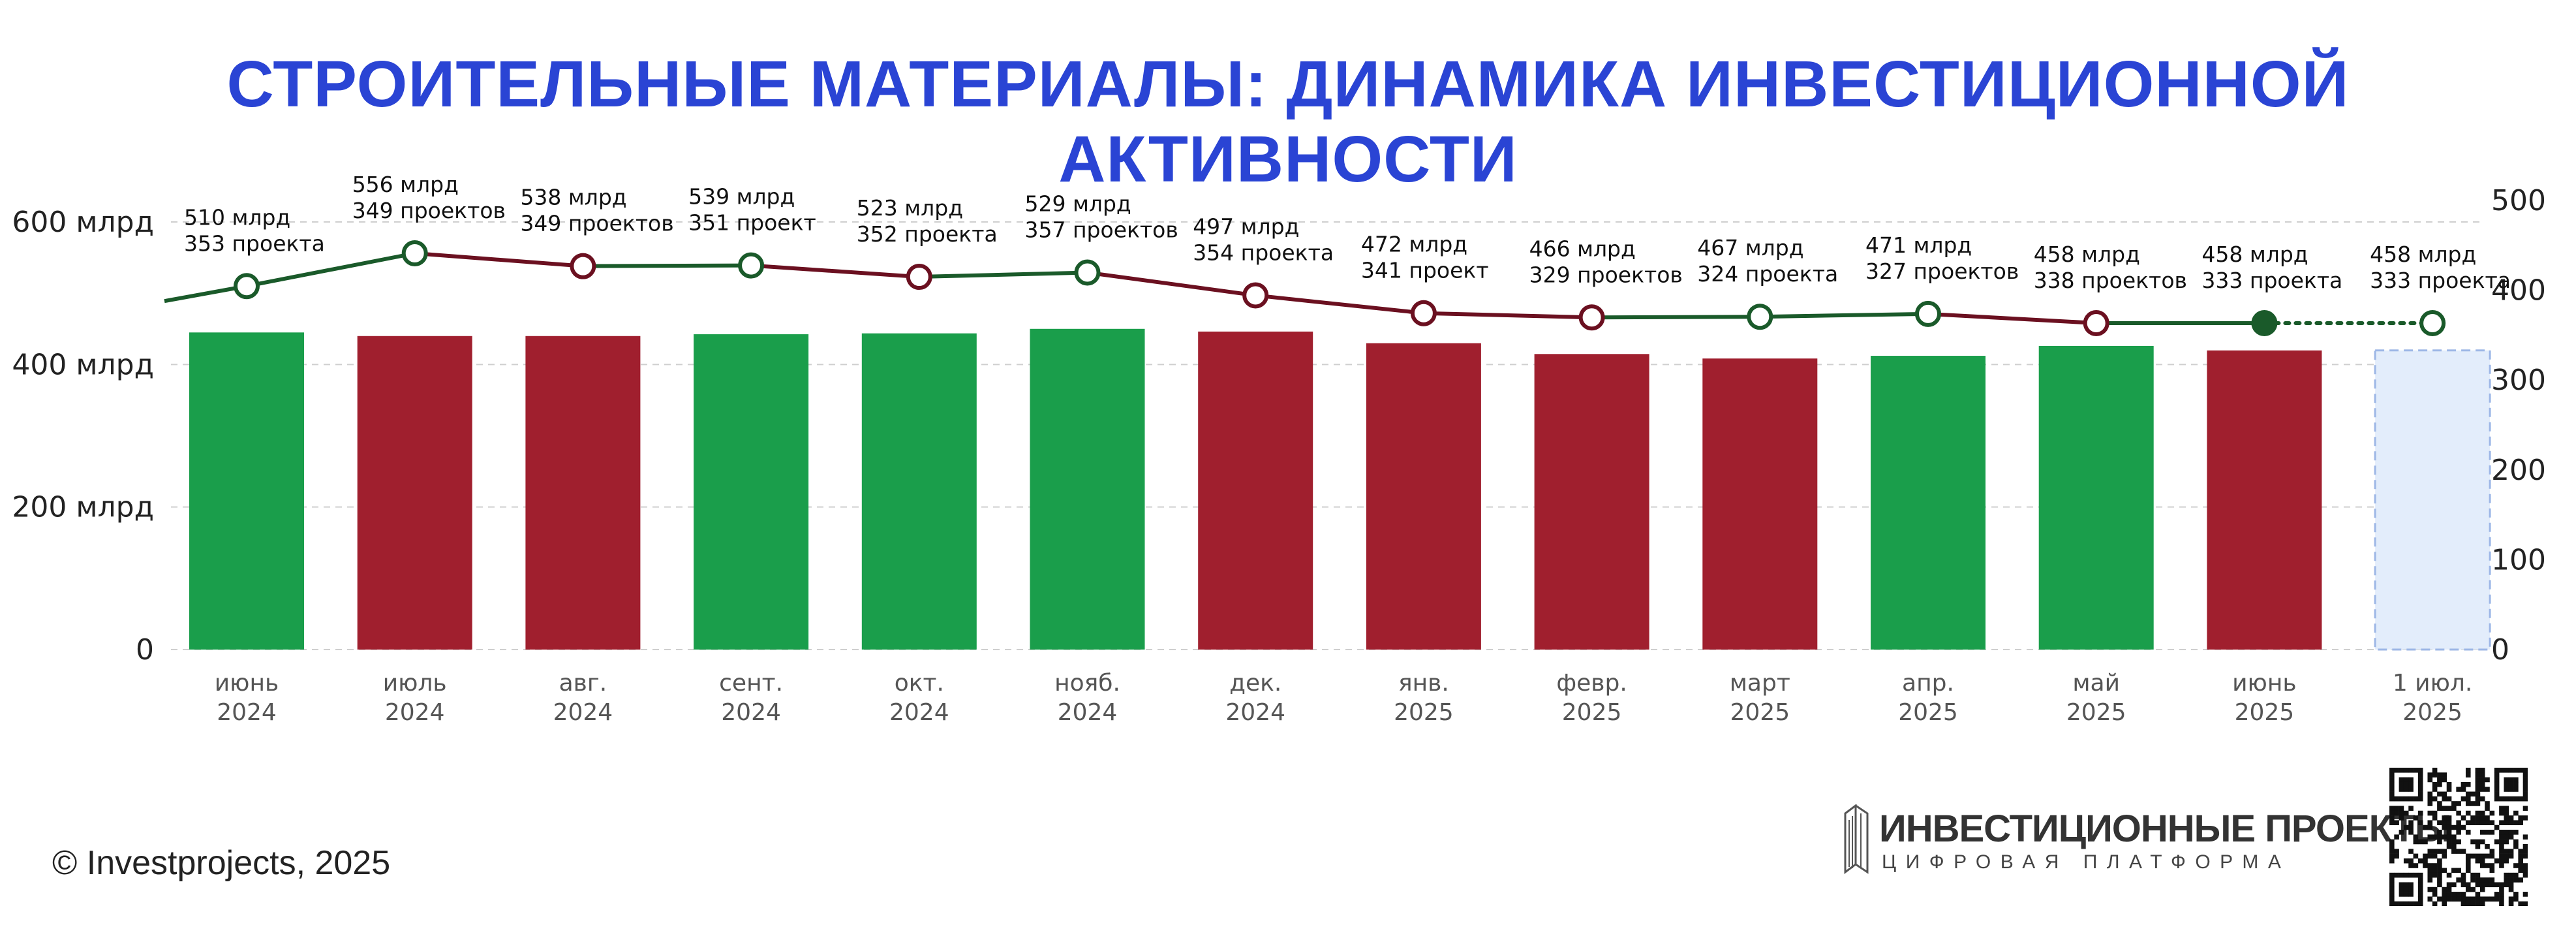 The image size is (2576, 927). I want to click on line-segment, so click(498, 259).